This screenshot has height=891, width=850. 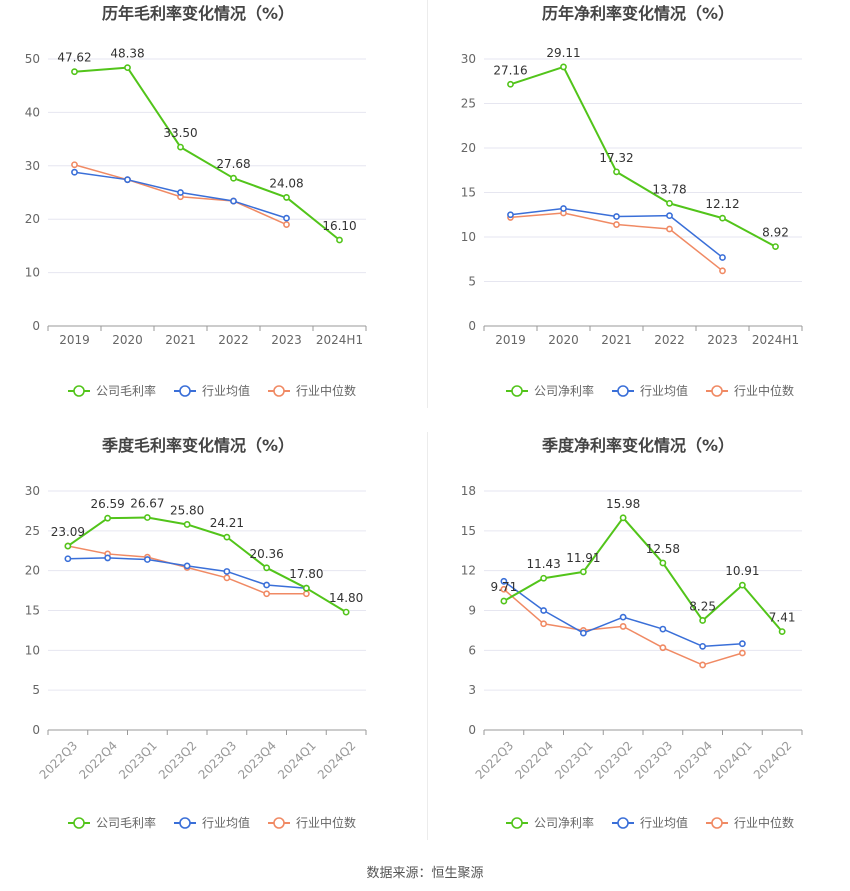 What do you see at coordinates (126, 822) in the screenshot?
I see `legend-label: 公司毛利率` at bounding box center [126, 822].